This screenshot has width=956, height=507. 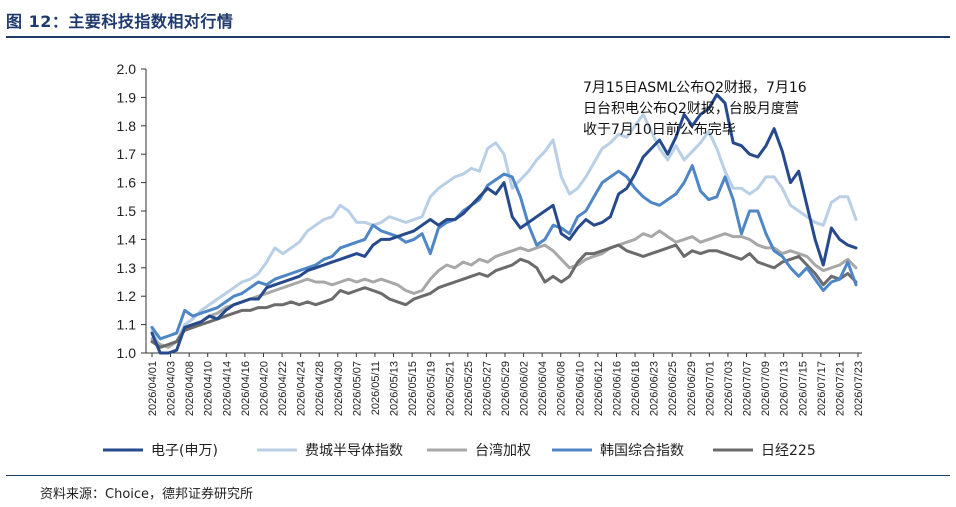 I want to click on x-tick-label: 2026/06/18, so click(x=636, y=388).